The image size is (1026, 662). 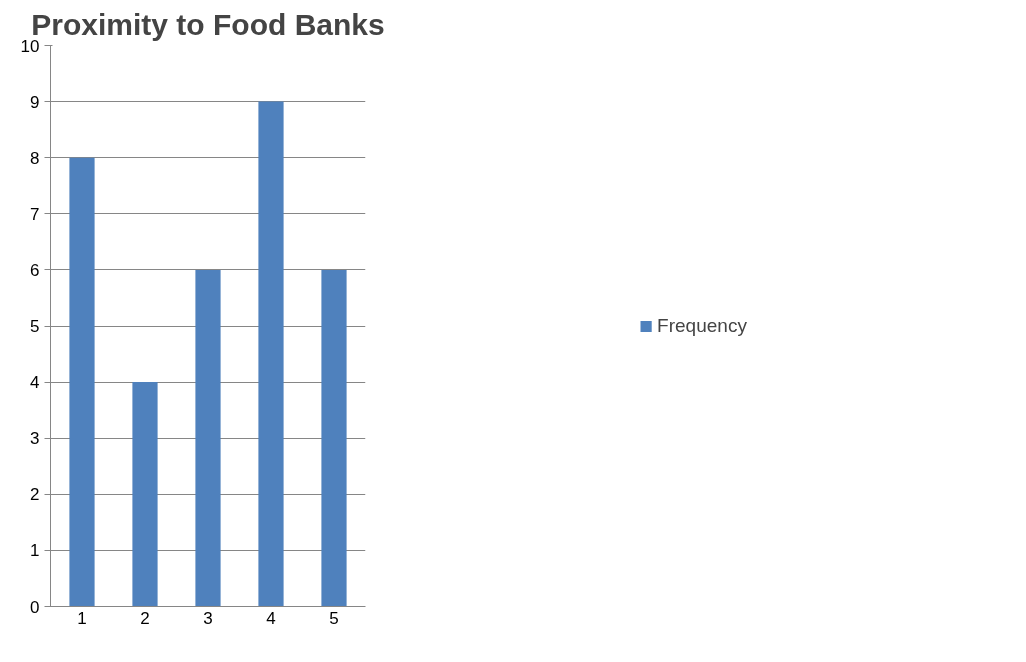 What do you see at coordinates (35, 551) in the screenshot?
I see `y-tick-label: 1` at bounding box center [35, 551].